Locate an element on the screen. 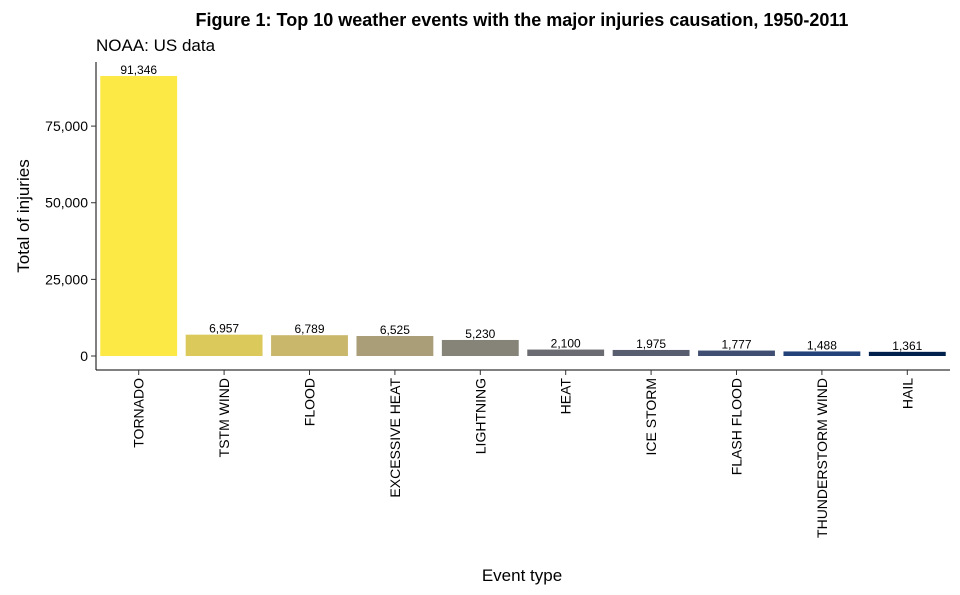 Image resolution: width=960 pixels, height=595 pixels. data-label-thunderstorm-wind: 1,488 is located at coordinates (822, 345).